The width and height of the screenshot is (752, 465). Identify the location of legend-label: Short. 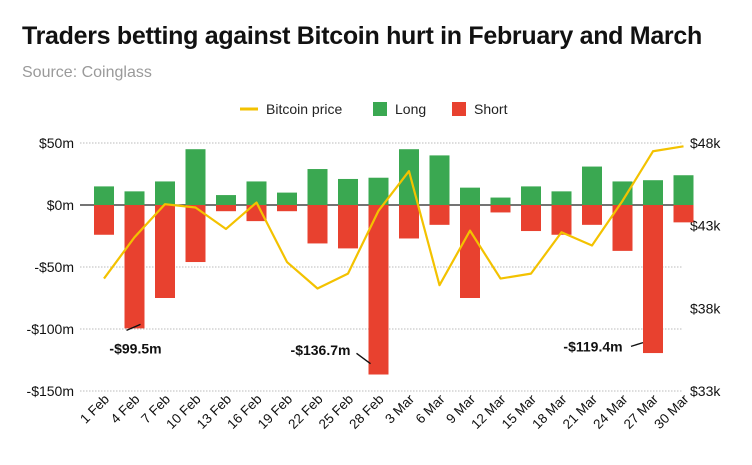
(491, 109).